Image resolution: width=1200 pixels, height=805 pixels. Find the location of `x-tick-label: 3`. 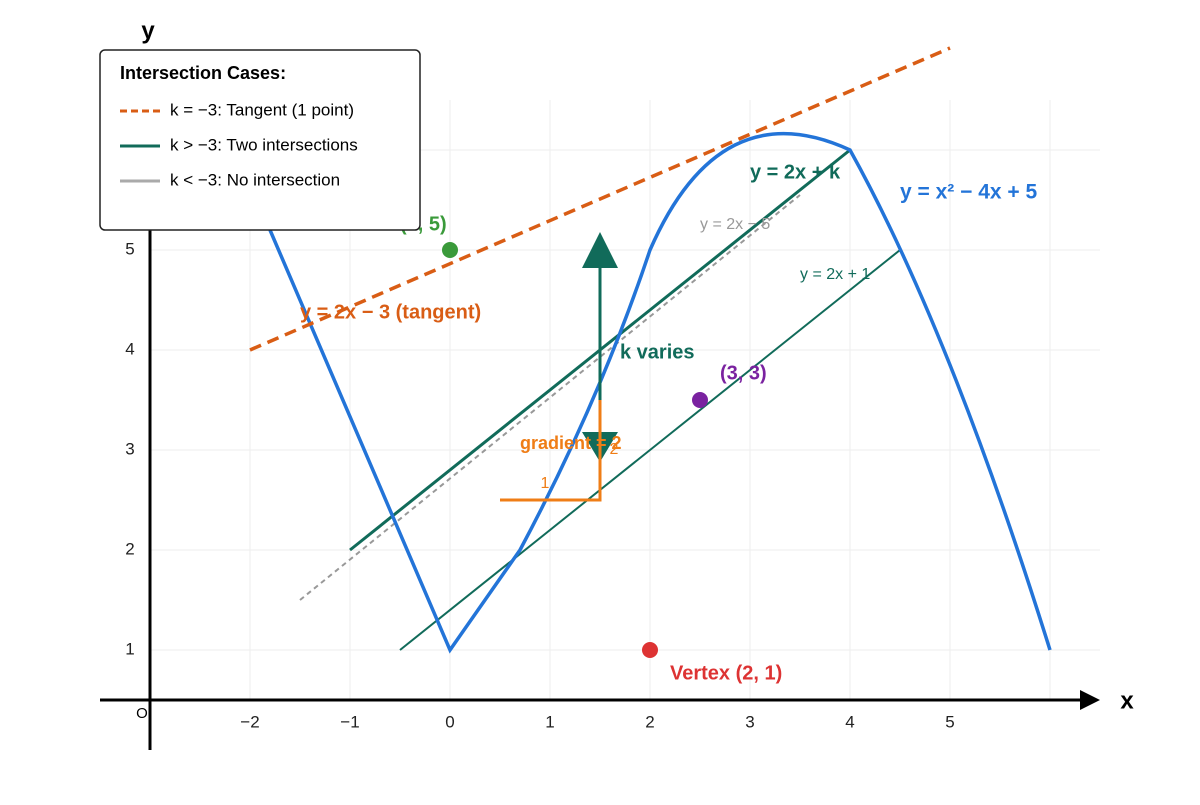

x-tick-label: 3 is located at coordinates (749, 721).